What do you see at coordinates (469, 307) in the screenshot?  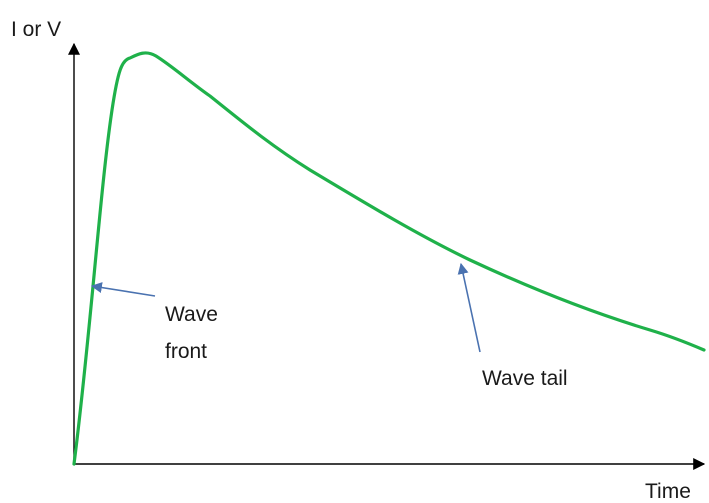 I see `wave-tail-arrow` at bounding box center [469, 307].